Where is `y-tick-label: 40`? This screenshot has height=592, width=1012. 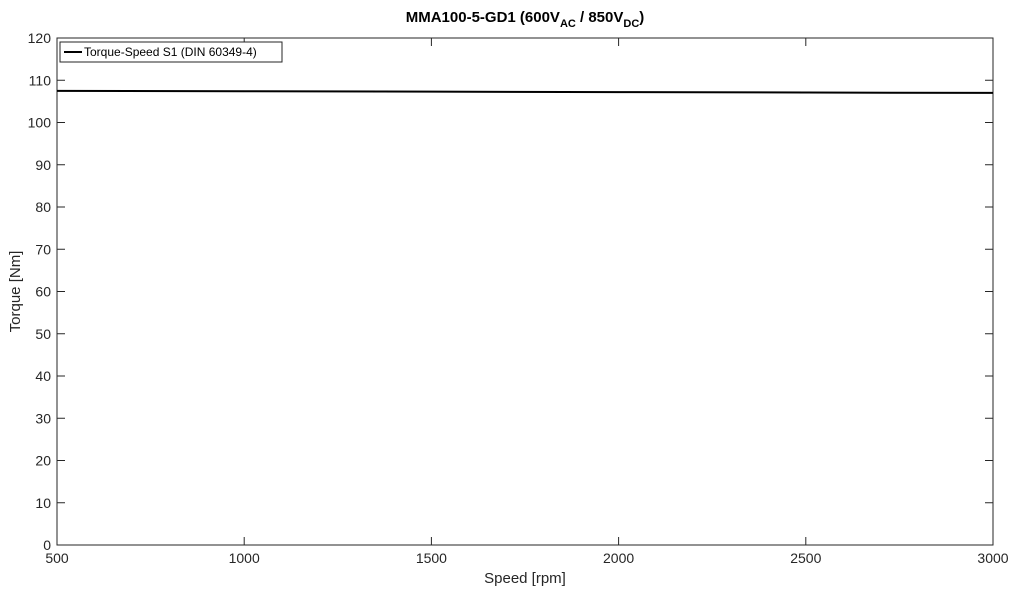
y-tick-label: 40 is located at coordinates (43, 376).